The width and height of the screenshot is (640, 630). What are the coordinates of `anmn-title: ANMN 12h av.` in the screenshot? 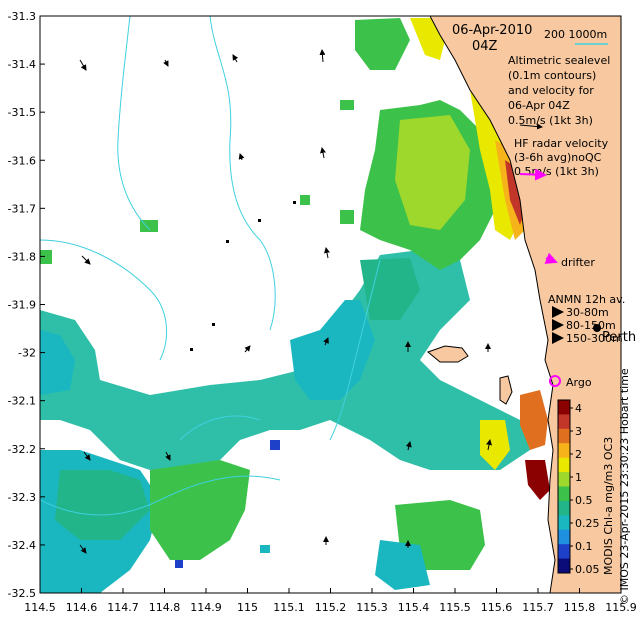 It's located at (586, 299).